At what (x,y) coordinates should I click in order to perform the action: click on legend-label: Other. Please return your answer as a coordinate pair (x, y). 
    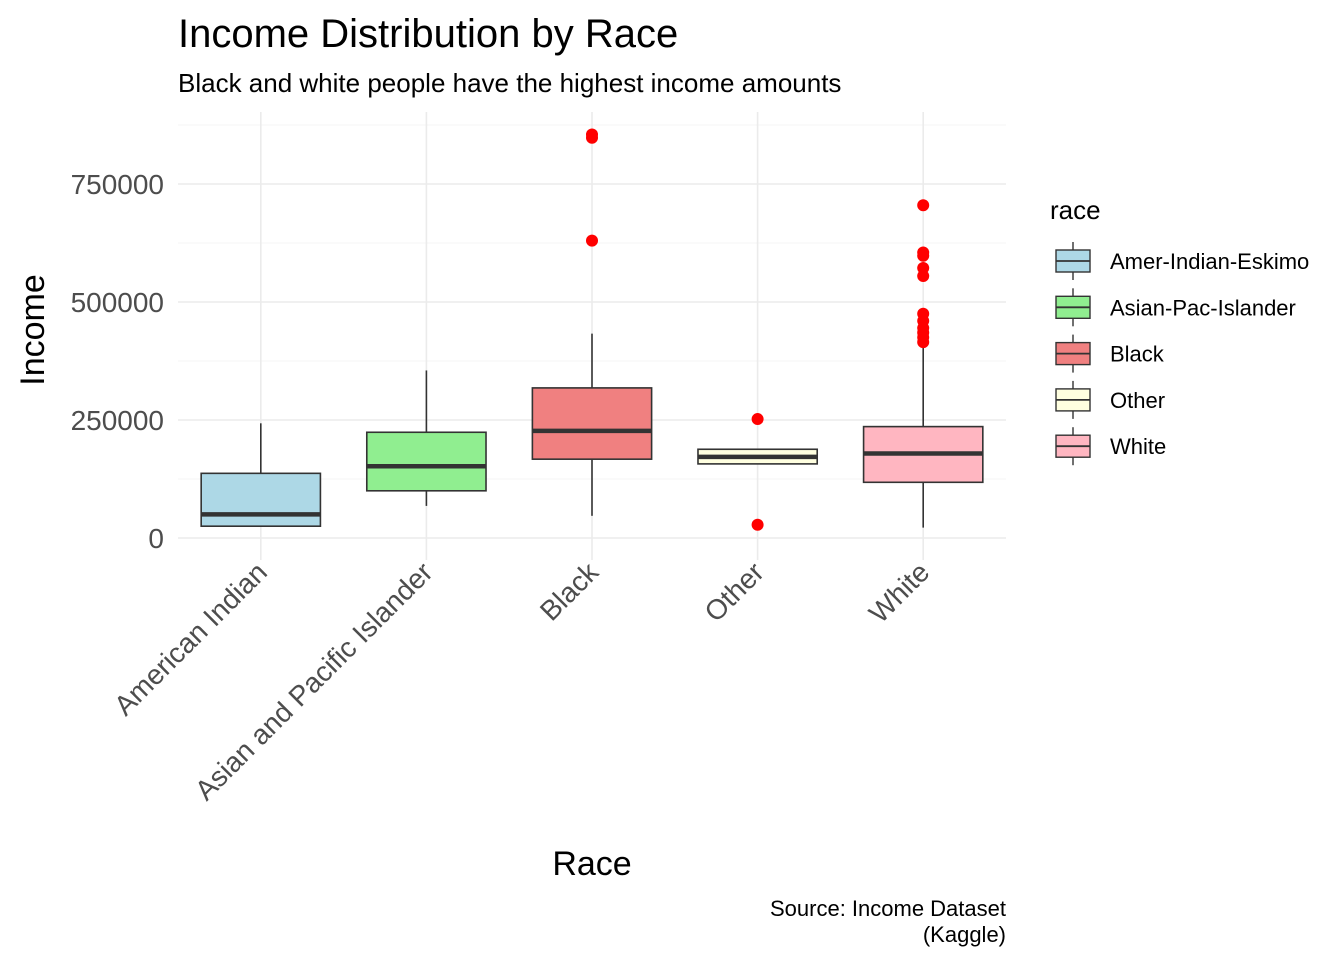
    Looking at the image, I should click on (1137, 400).